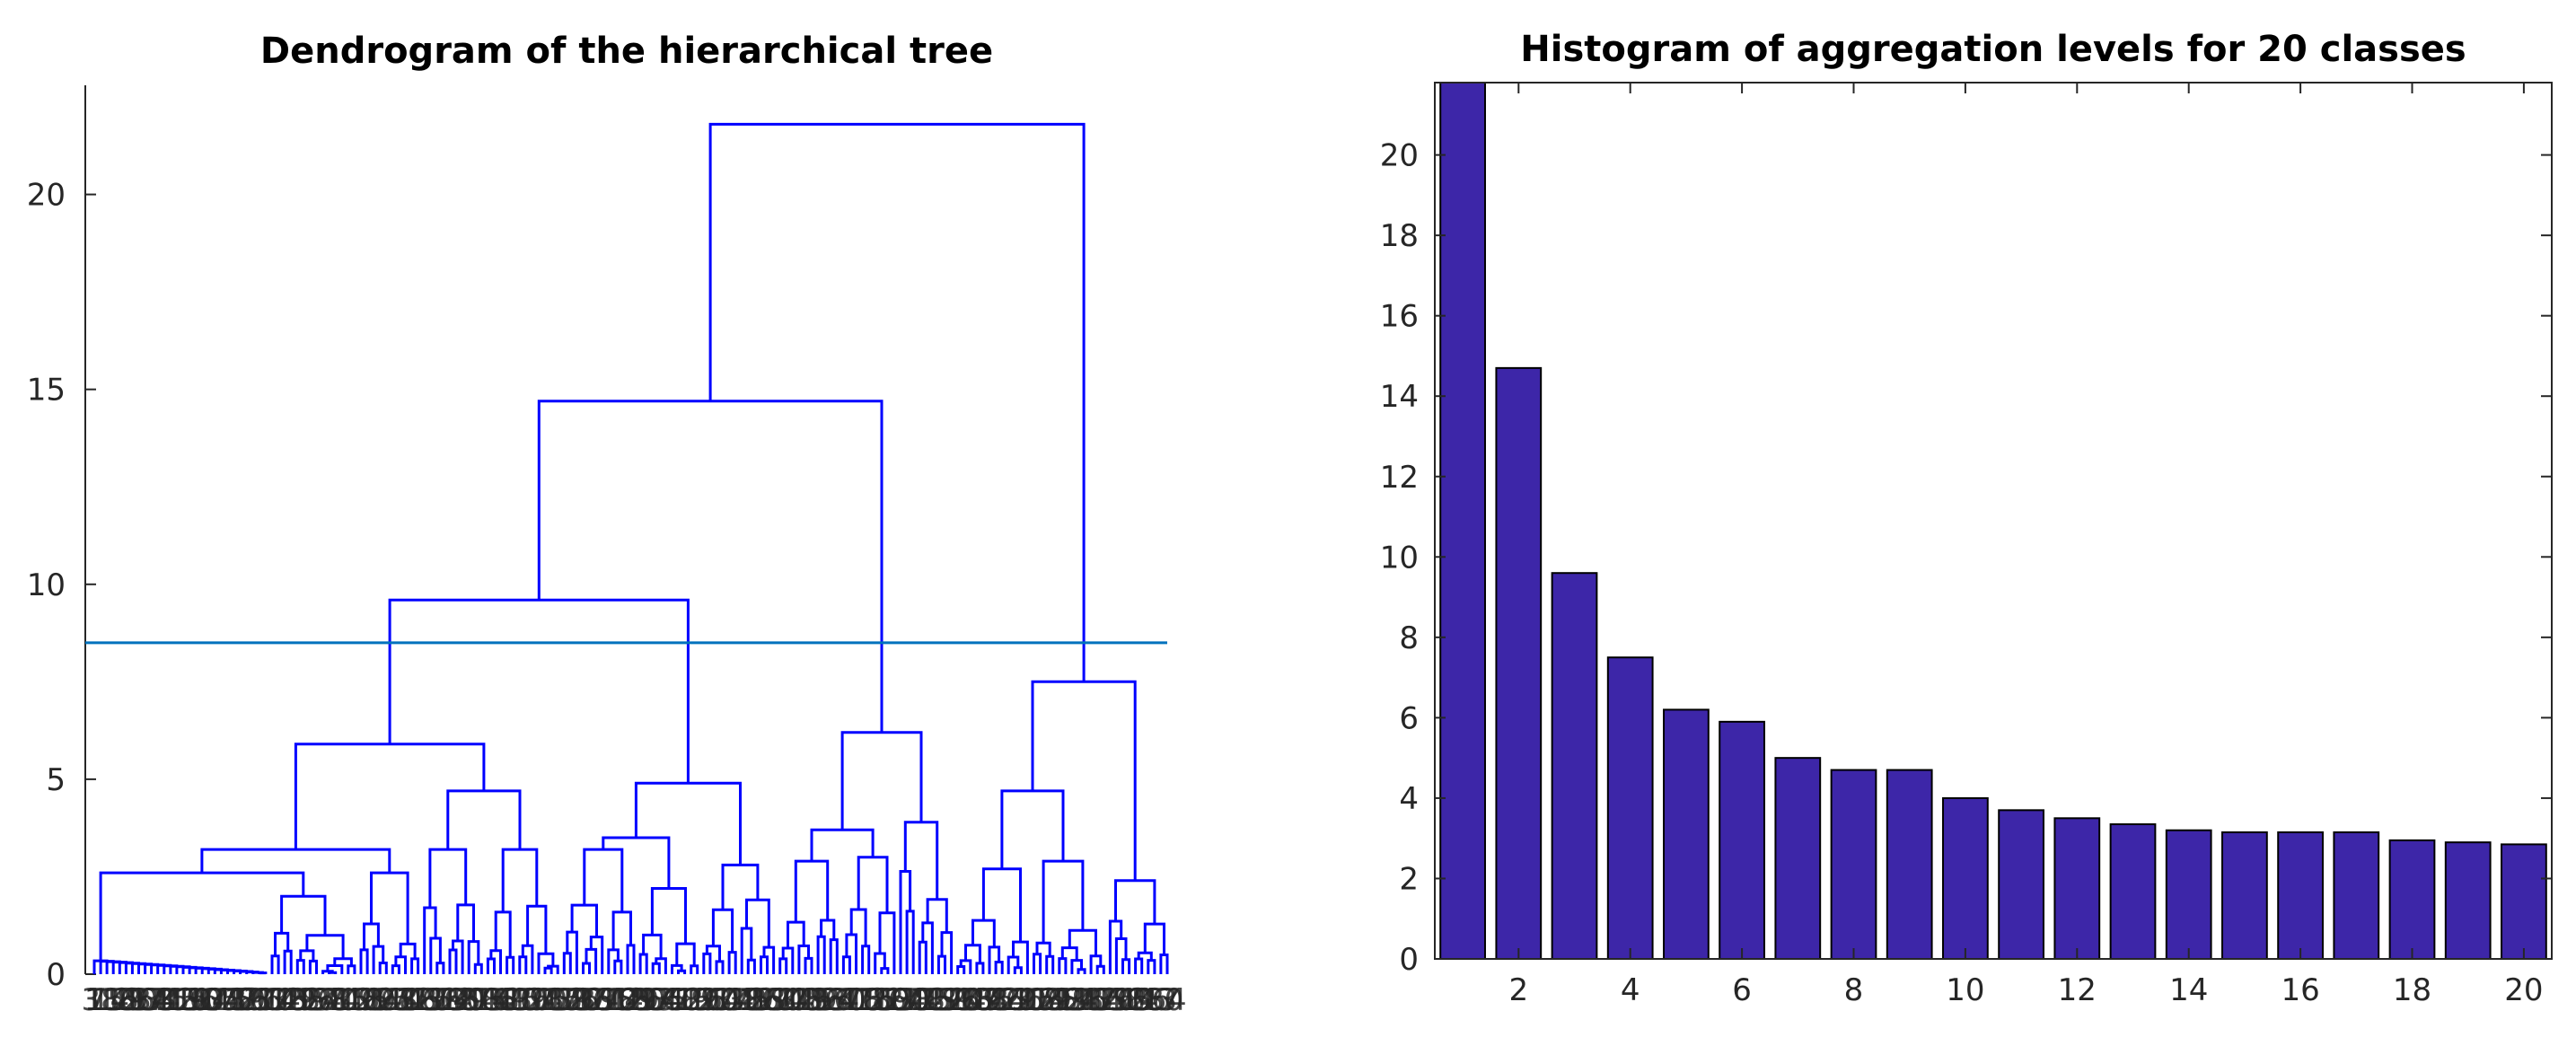  What do you see at coordinates (621, 1000) in the screenshot?
I see `dendrogram-leaf-label: 72` at bounding box center [621, 1000].